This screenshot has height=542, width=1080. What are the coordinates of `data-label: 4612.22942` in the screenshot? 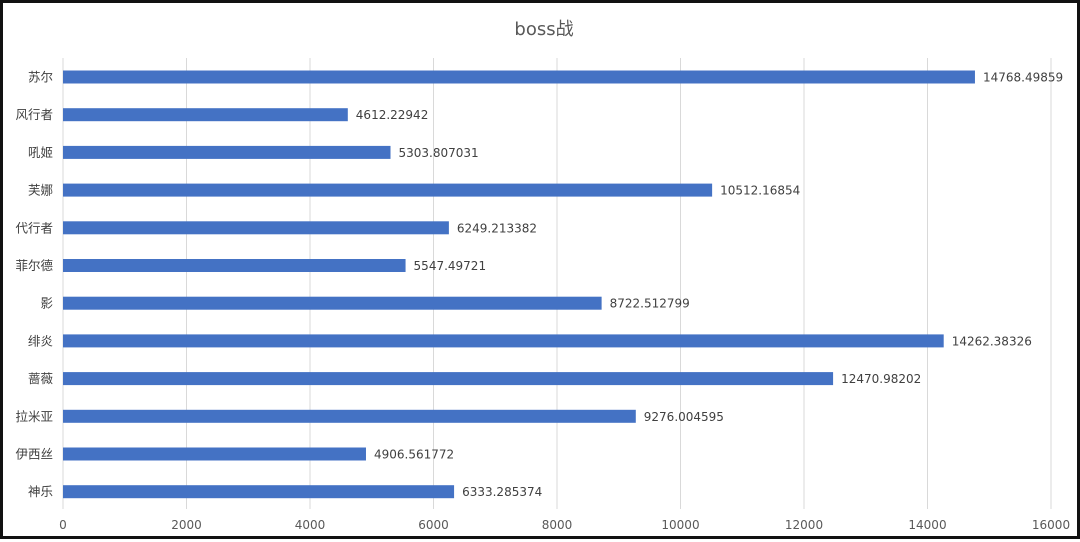 It's located at (392, 115).